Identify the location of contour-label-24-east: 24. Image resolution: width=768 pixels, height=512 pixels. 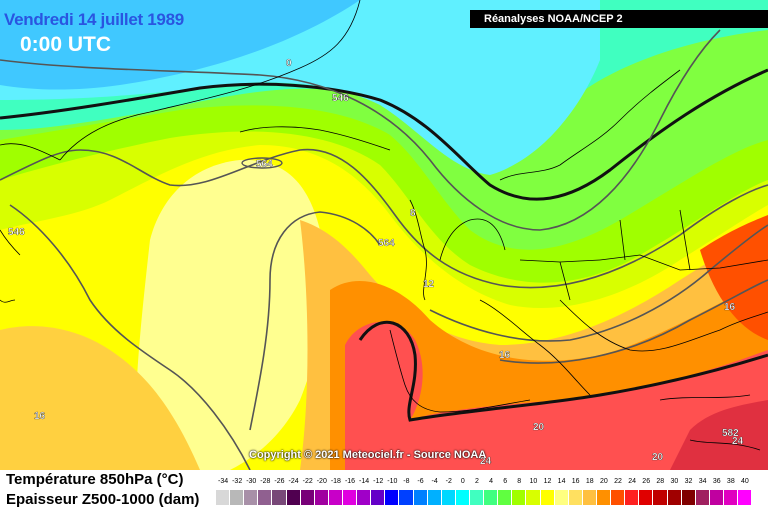
(738, 441).